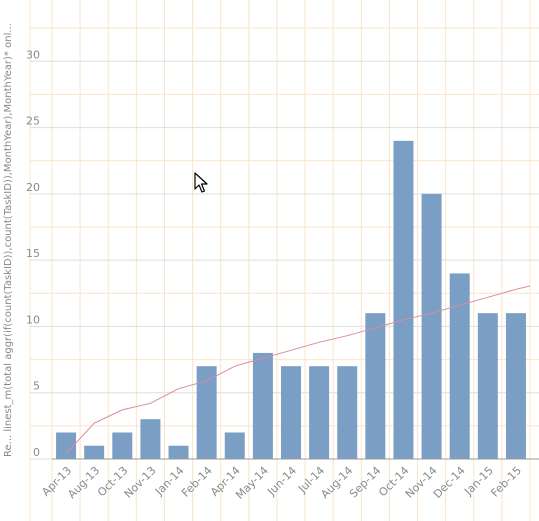  Describe the element at coordinates (33, 121) in the screenshot. I see `y-tick-label: 25` at that location.